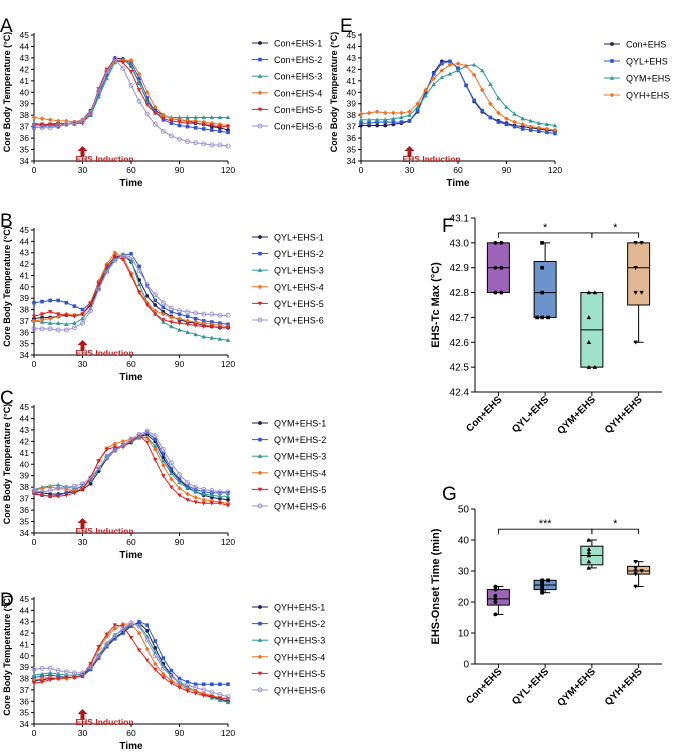 This screenshot has width=678, height=756. What do you see at coordinates (334, 92) in the screenshot?
I see `y-axis-label: Core Body Temperature (°C)` at bounding box center [334, 92].